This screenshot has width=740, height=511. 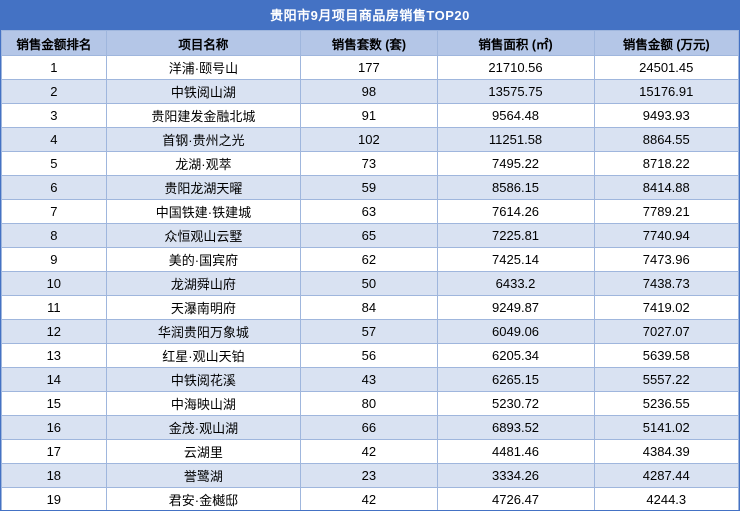 I want to click on units-cell: 65, so click(x=369, y=235).